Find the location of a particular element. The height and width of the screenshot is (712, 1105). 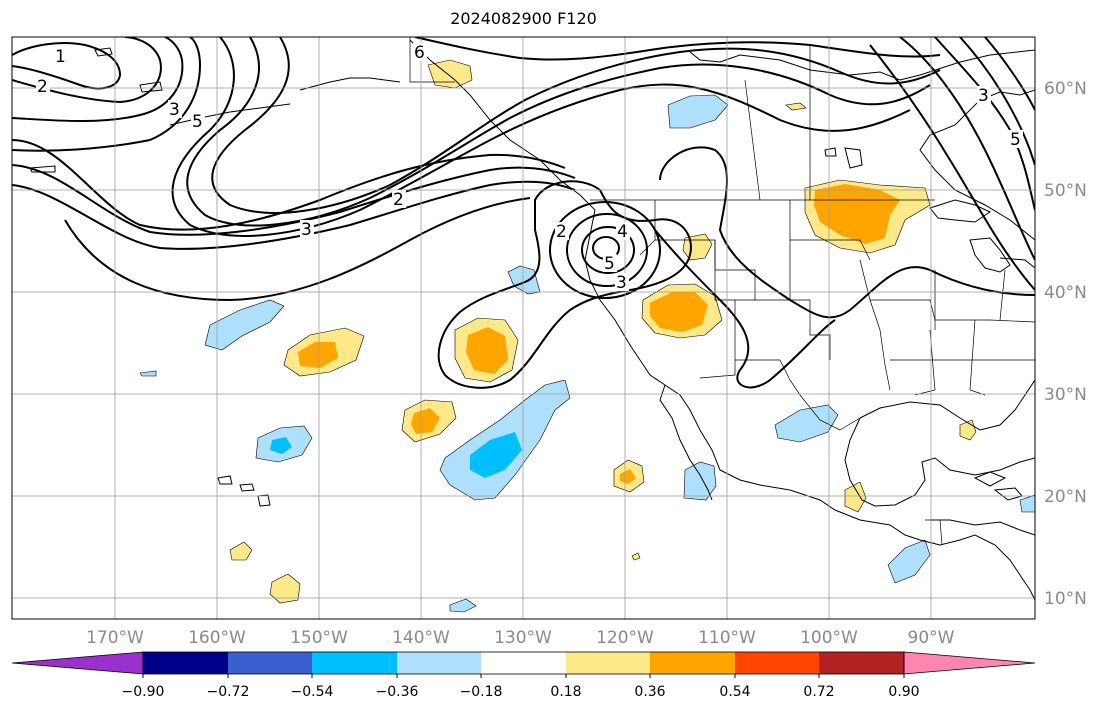

colorbar-tick-label: 0.54 is located at coordinates (734, 692).